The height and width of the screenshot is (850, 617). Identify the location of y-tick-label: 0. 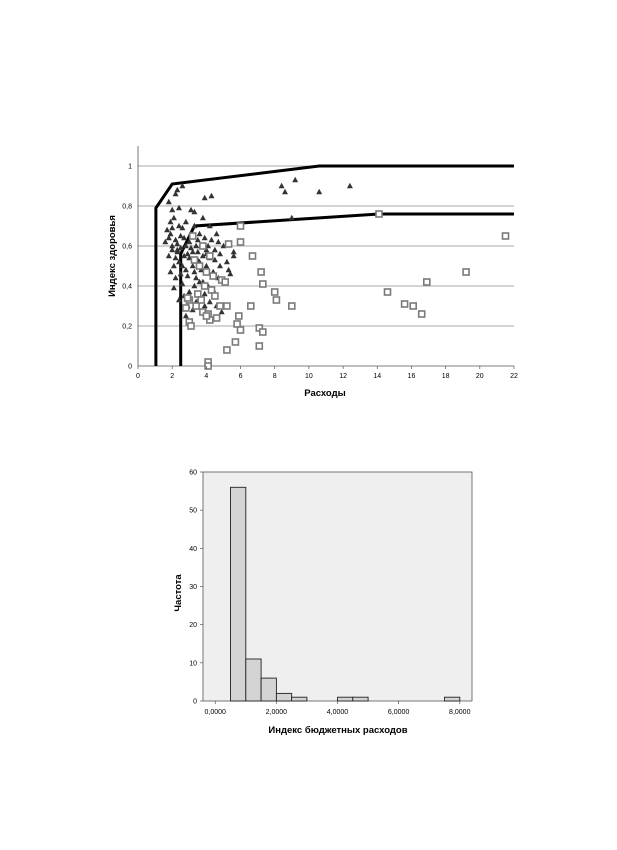
(130, 367).